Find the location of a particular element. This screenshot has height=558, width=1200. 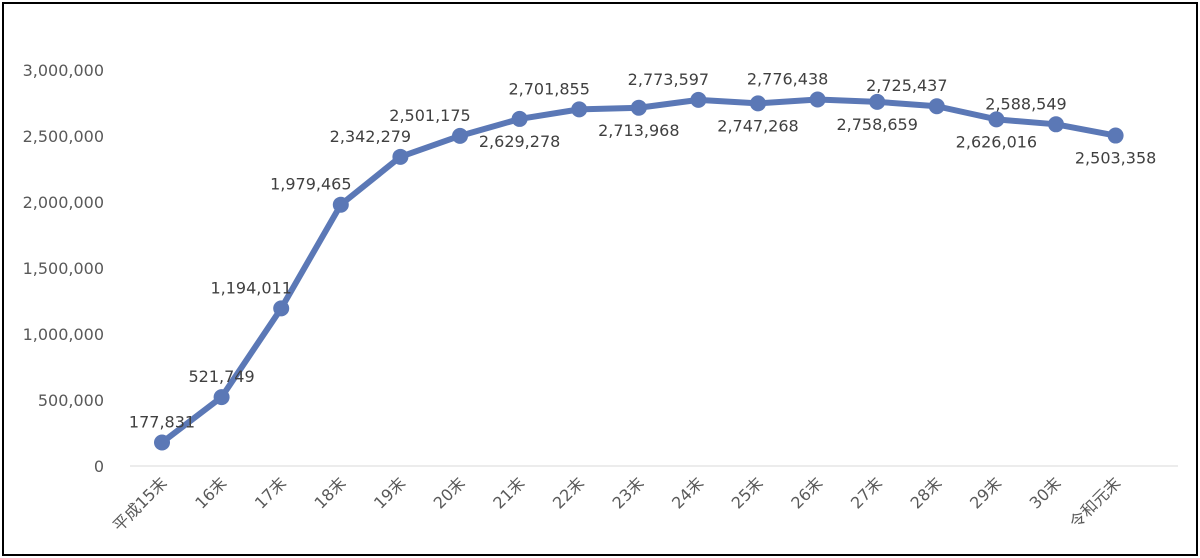

data-label: 2,758,659 is located at coordinates (876, 124).